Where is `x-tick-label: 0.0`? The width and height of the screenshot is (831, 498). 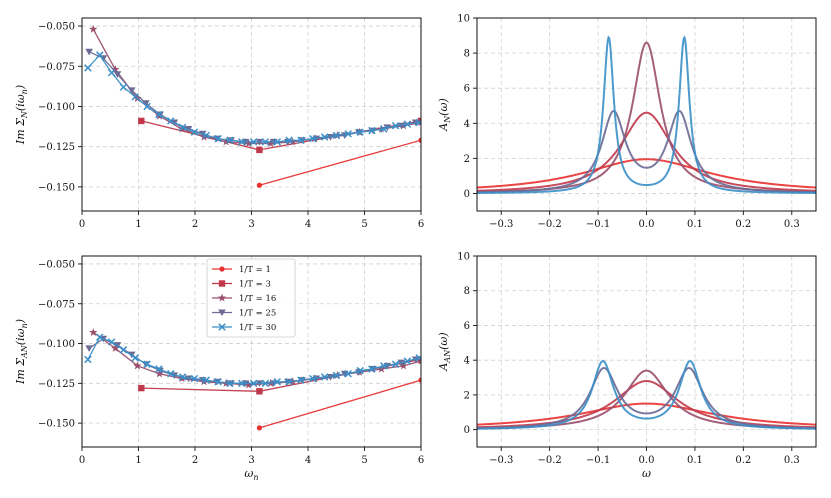 x-tick-label: 0.0 is located at coordinates (647, 224).